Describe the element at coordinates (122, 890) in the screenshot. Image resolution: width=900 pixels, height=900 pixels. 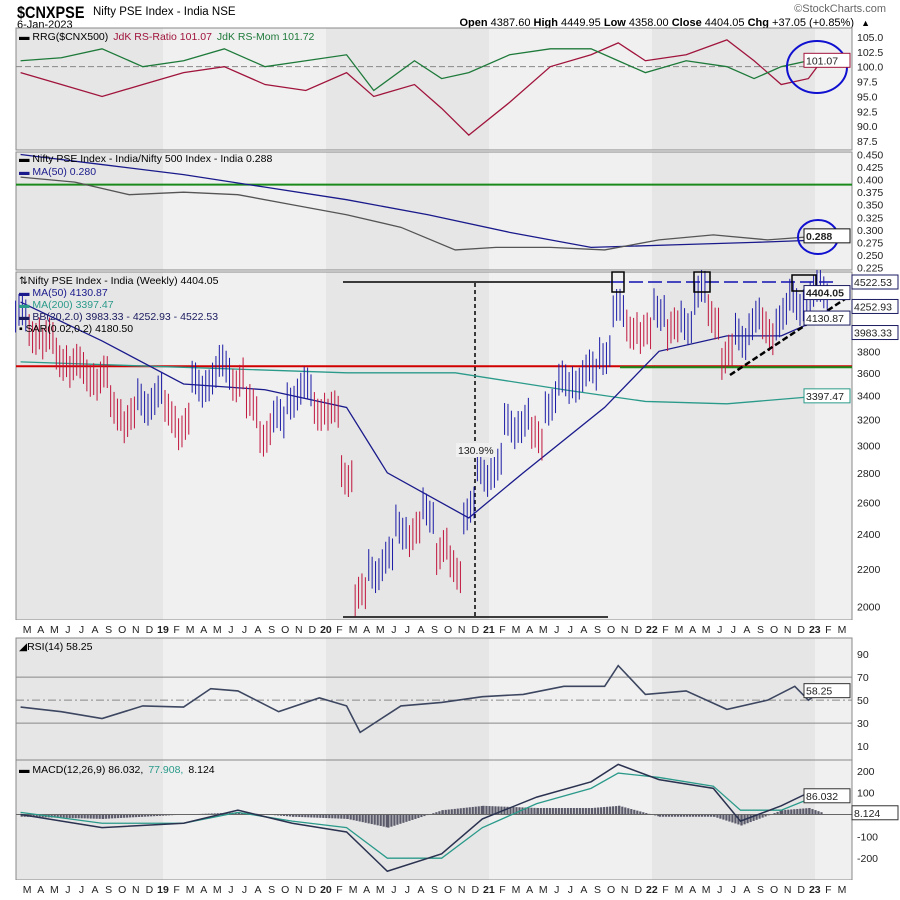
I see `x-axis-month-label: O` at that location.